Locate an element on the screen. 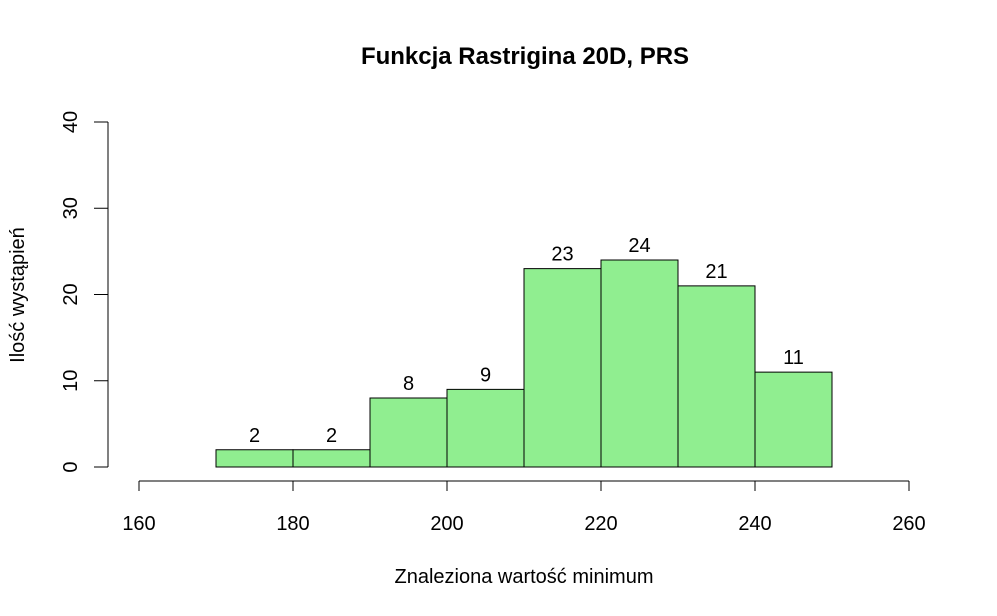  bar-count-label: 9 is located at coordinates (485, 375).